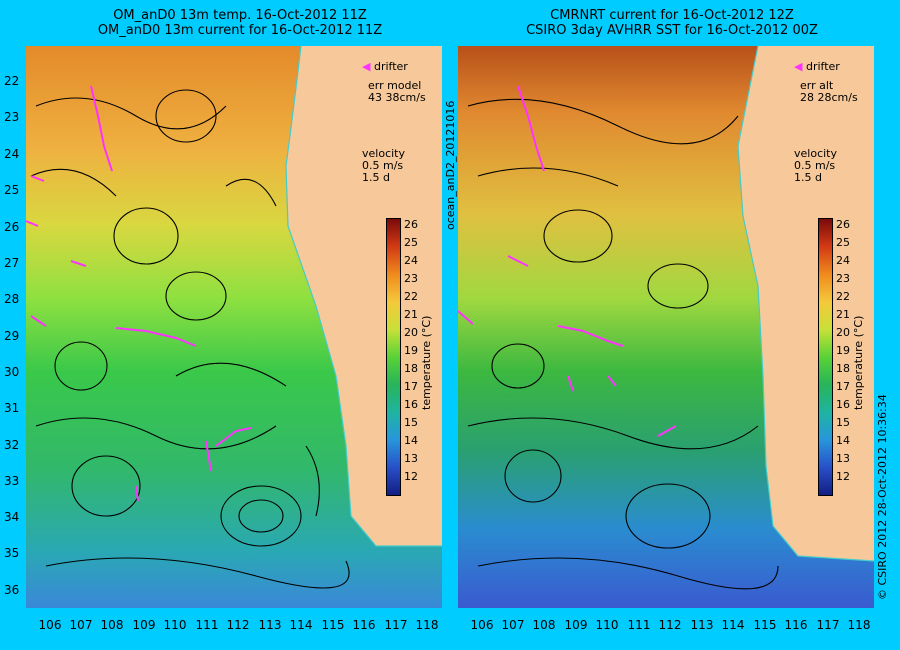 The image size is (900, 650). Describe the element at coordinates (363, 296) in the screenshot. I see `left-coast-line` at that location.